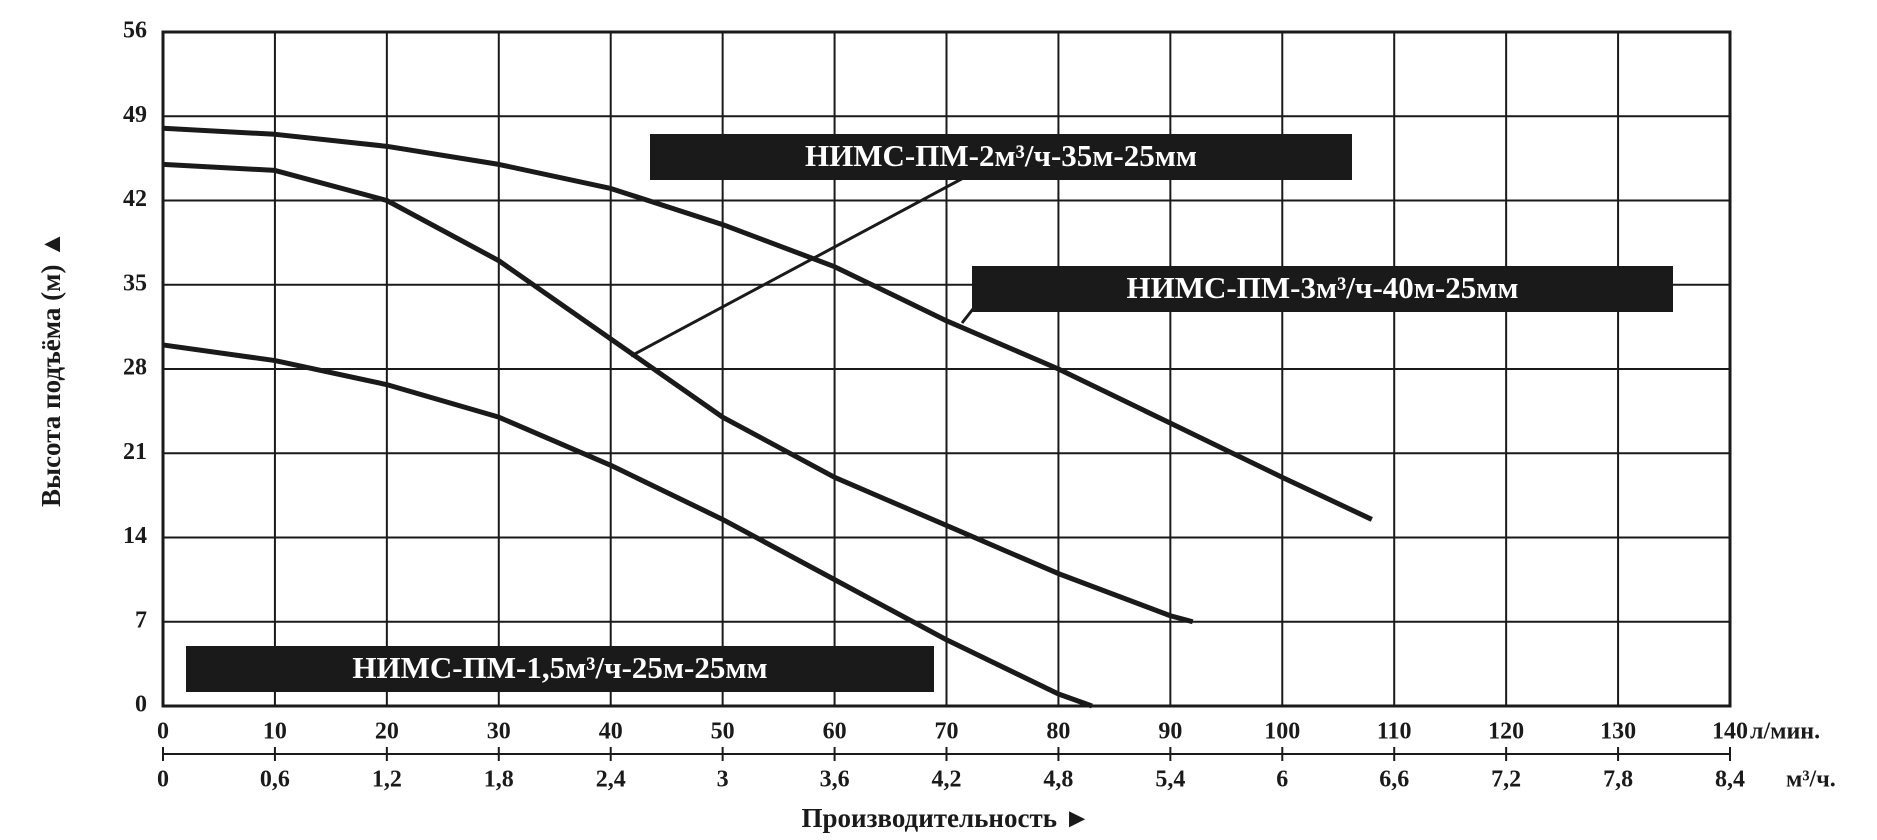 This screenshot has width=1877, height=840. I want to click on x2-tick-label: 3,6, so click(835, 780).